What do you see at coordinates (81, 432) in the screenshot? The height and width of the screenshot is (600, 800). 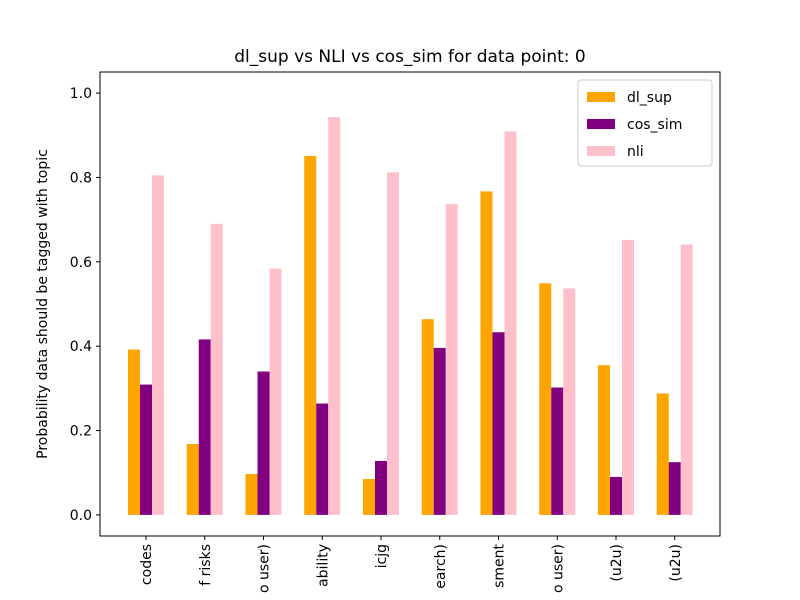 I see `y-tick-label: 0.2` at bounding box center [81, 432].